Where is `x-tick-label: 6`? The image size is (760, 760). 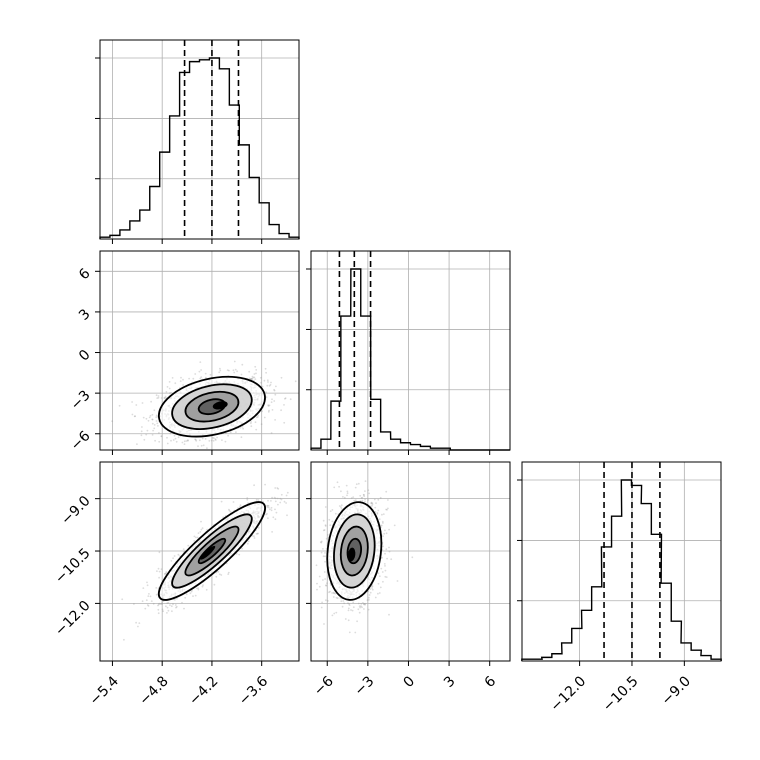
x-tick-label: 6 is located at coordinates (491, 682).